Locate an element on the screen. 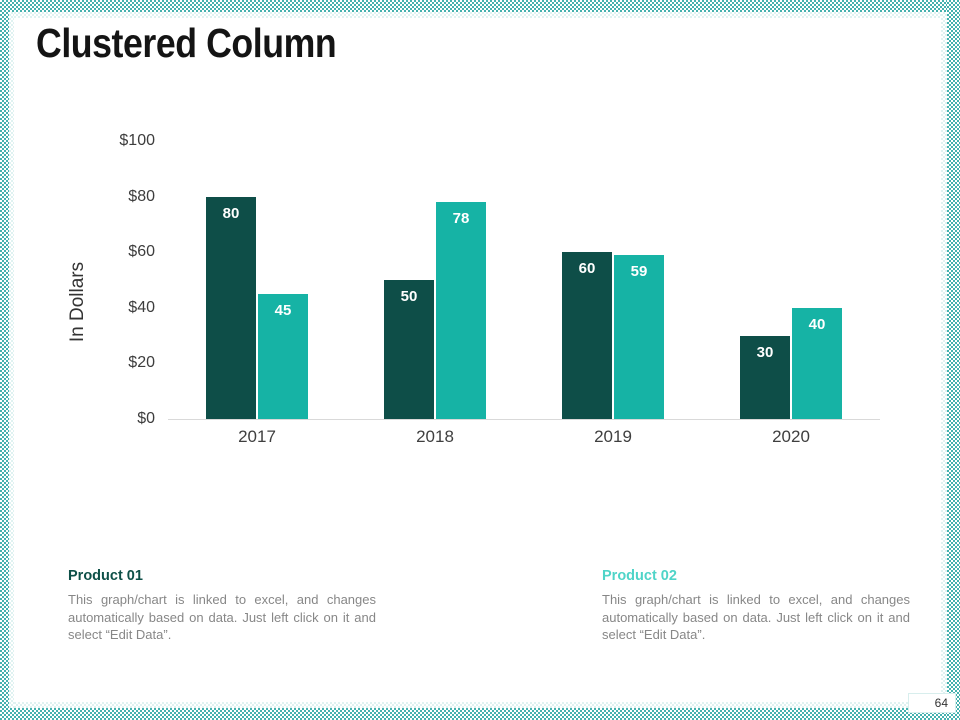  bar-value-label: 40 is located at coordinates (817, 324).